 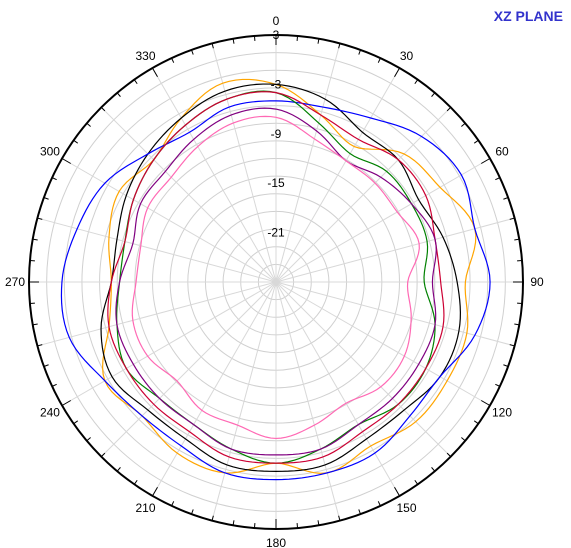 I want to click on chart-title: XZ PLANE, so click(x=528, y=16).